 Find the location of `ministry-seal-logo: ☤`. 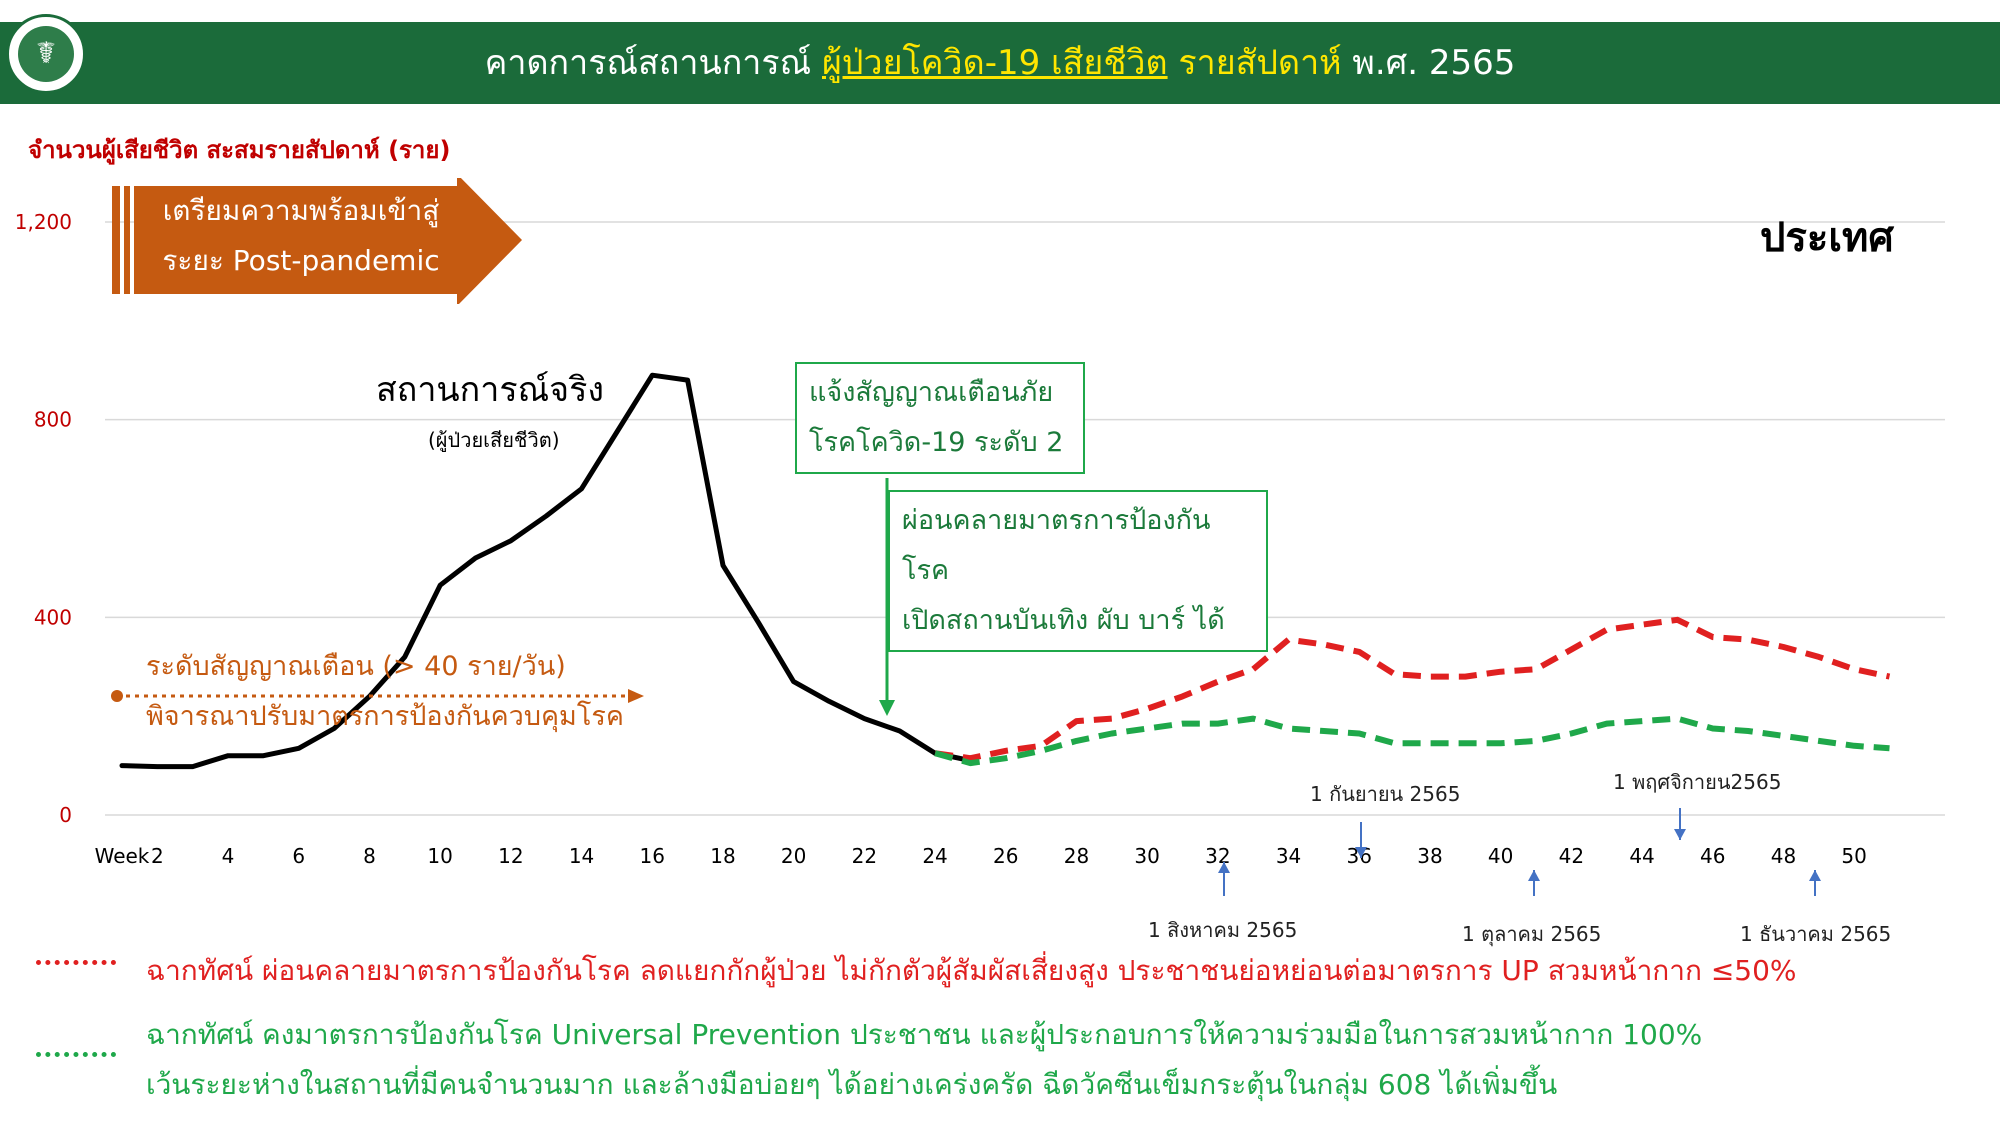

ministry-seal-logo: ☤ is located at coordinates (46, 54).